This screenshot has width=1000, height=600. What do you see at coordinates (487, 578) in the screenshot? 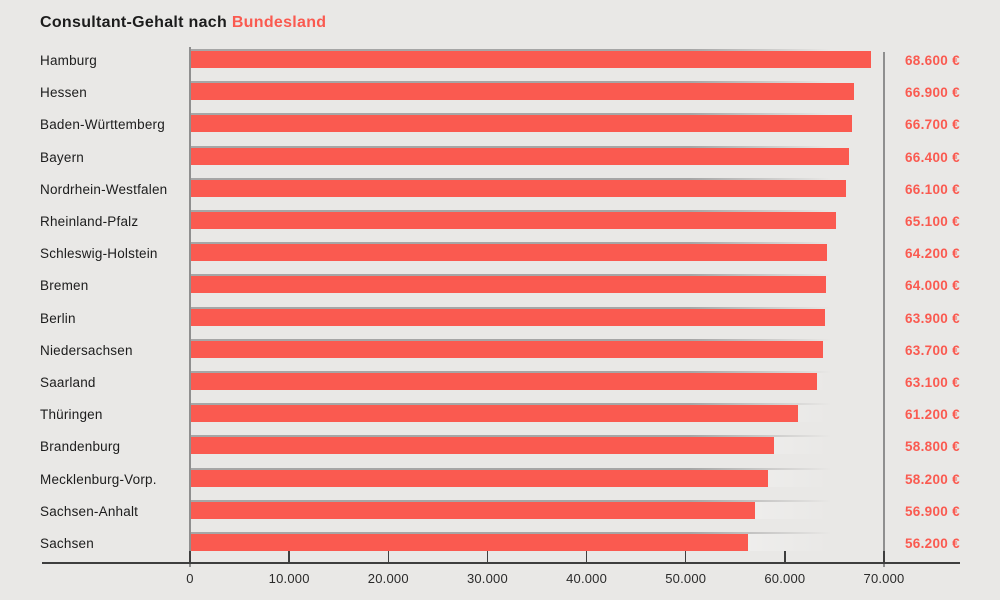
I see `x-tick-label: 30.000` at bounding box center [487, 578].